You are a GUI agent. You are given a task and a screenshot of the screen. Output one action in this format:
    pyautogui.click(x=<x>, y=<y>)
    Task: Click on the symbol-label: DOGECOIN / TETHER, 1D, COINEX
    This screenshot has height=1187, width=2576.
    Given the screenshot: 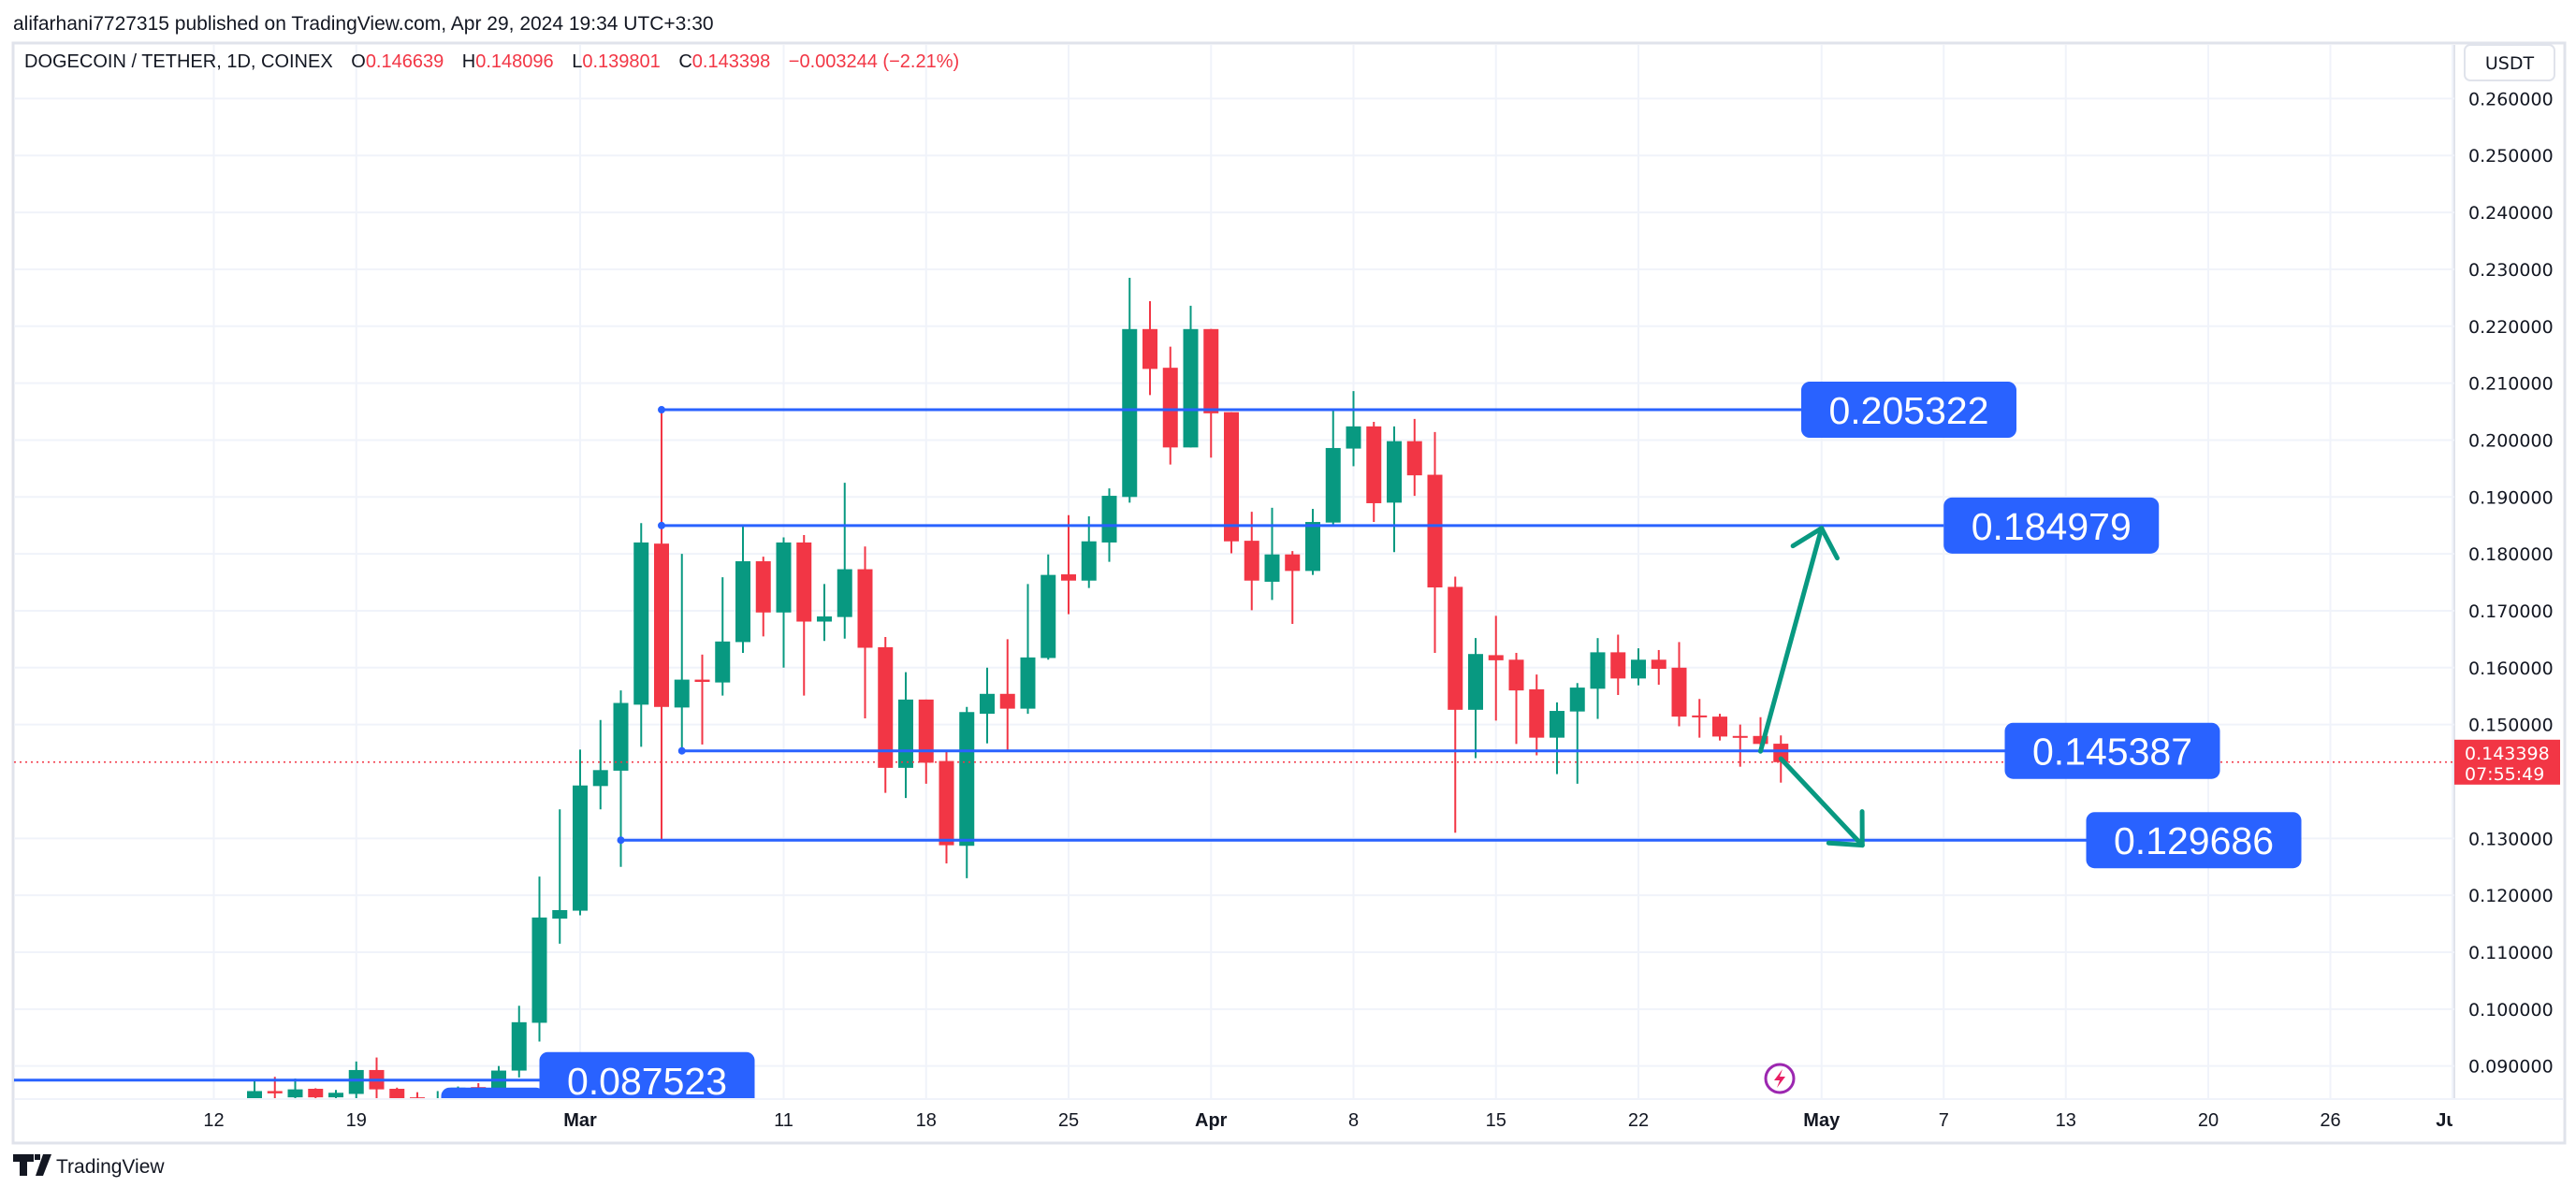 What is the action you would take?
    pyautogui.click(x=178, y=61)
    